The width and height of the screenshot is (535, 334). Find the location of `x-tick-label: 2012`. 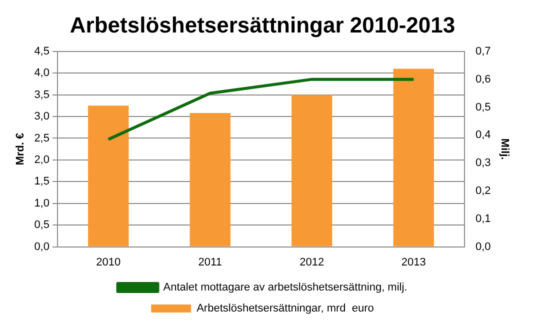

x-tick-label: 2012 is located at coordinates (312, 262).